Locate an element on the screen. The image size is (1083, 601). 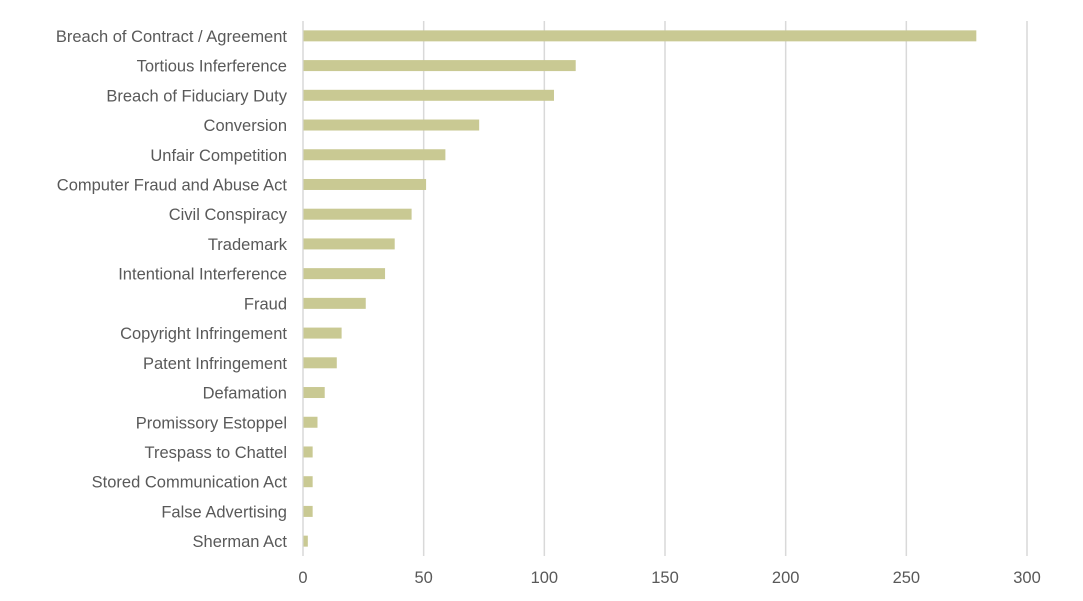
category-label-9: Intentional Interference is located at coordinates (202, 275).